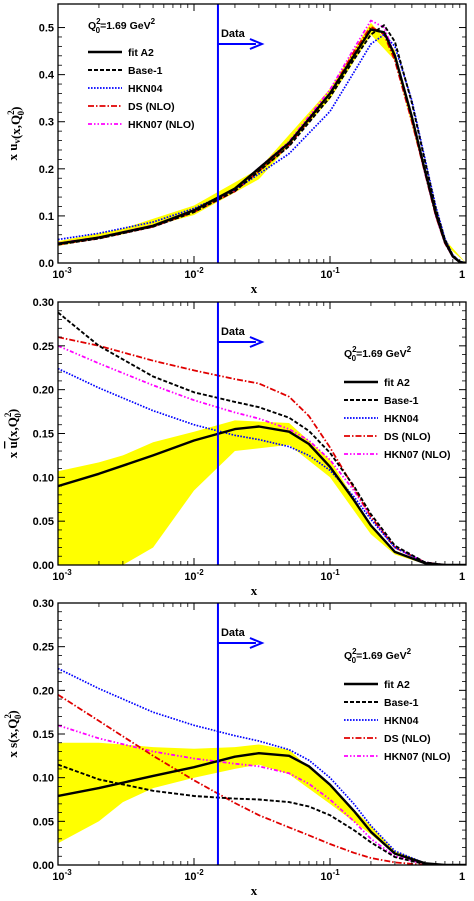 Image resolution: width=474 pixels, height=901 pixels. What do you see at coordinates (13, 733) in the screenshot?
I see `y-axis-title: x s(x,Q20)` at bounding box center [13, 733].